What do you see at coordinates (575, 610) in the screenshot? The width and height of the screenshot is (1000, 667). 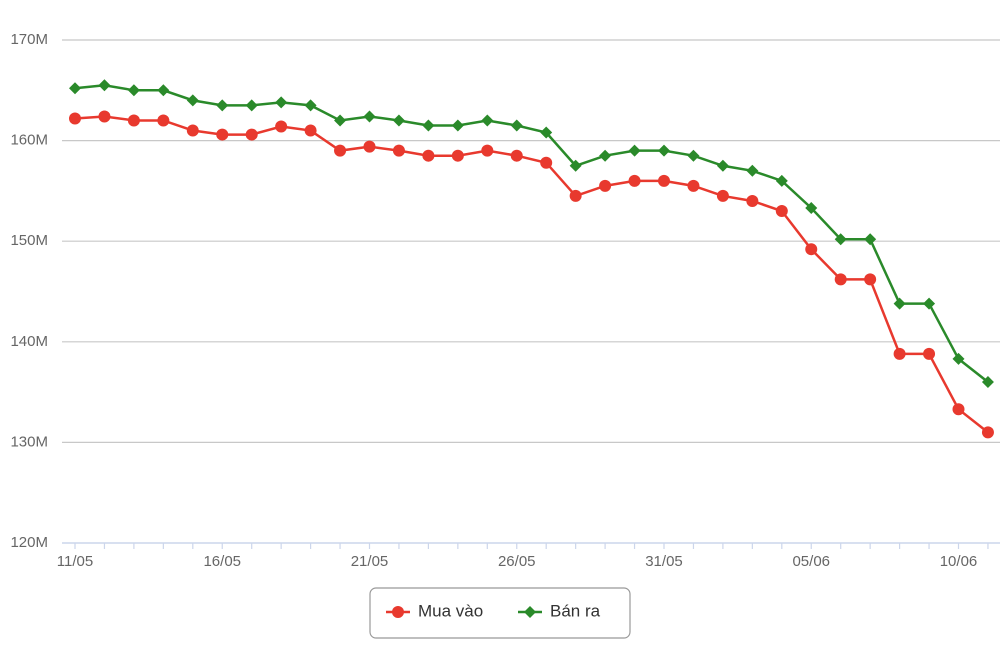 I see `legend-label: Bán ra` at bounding box center [575, 610].